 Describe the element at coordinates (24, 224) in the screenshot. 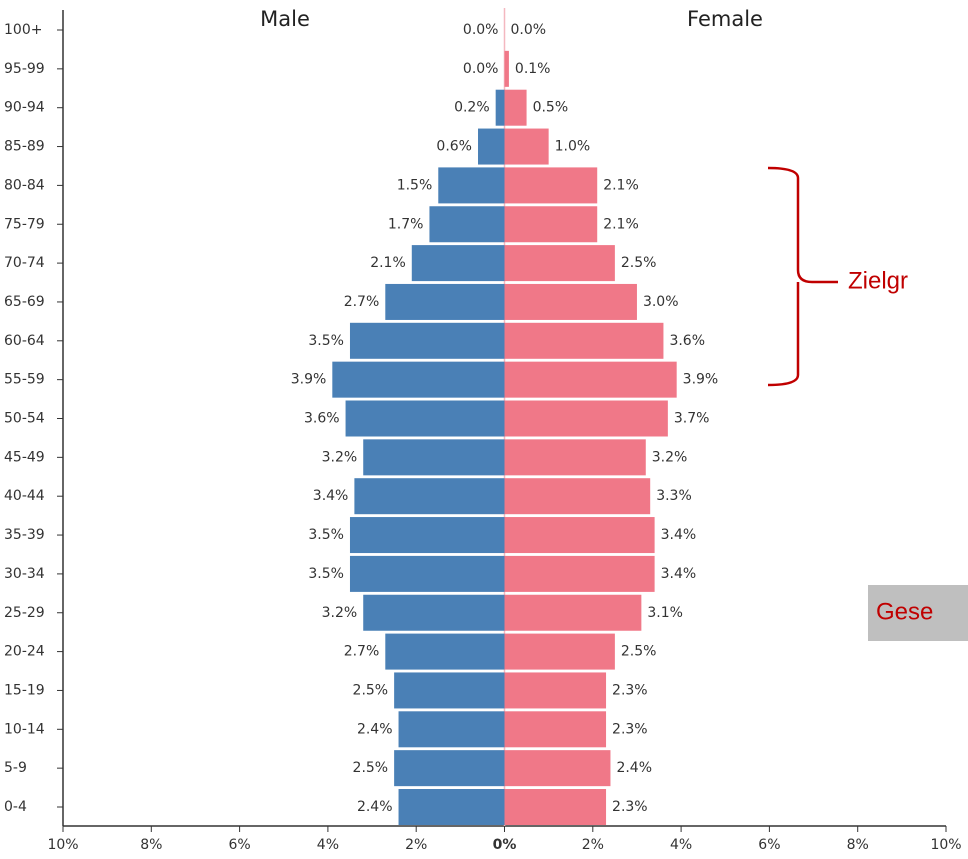

I see `y-tick-label: 75-79` at that location.